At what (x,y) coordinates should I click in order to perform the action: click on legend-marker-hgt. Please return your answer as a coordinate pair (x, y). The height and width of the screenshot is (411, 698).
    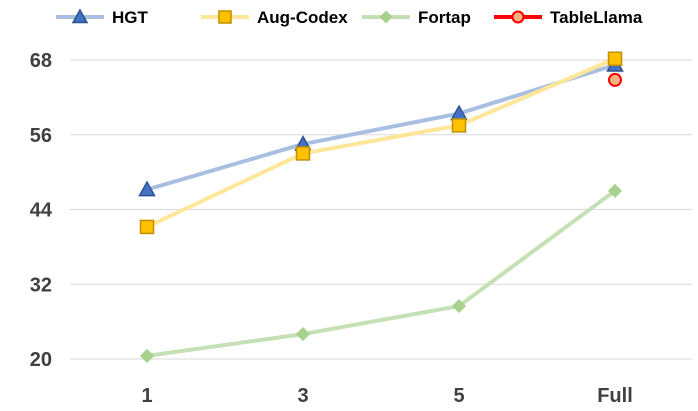
    Looking at the image, I should click on (80, 16).